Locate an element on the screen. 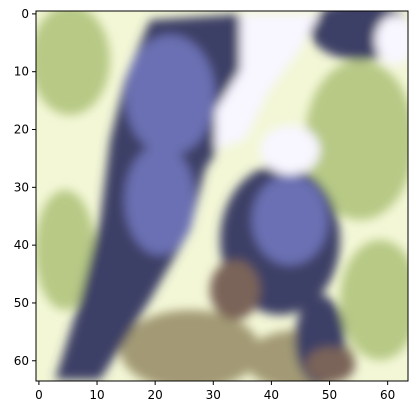 Image resolution: width=416 pixels, height=415 pixels. x-tick-label: 0 is located at coordinates (39, 395).